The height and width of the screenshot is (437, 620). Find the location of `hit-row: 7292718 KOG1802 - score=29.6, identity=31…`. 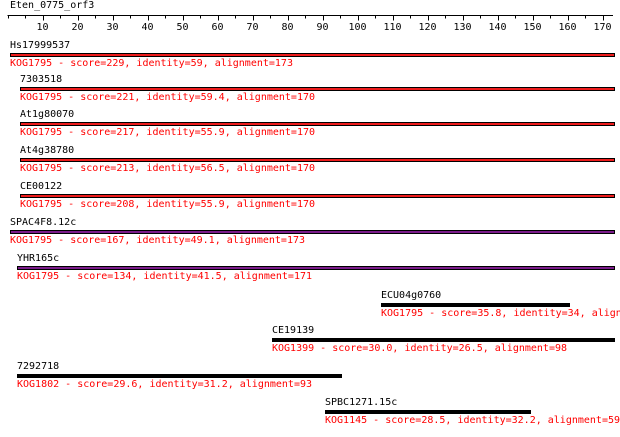

hit-row: 7292718 KOG1802 - score=29.6, identity=31… is located at coordinates (310, 376).